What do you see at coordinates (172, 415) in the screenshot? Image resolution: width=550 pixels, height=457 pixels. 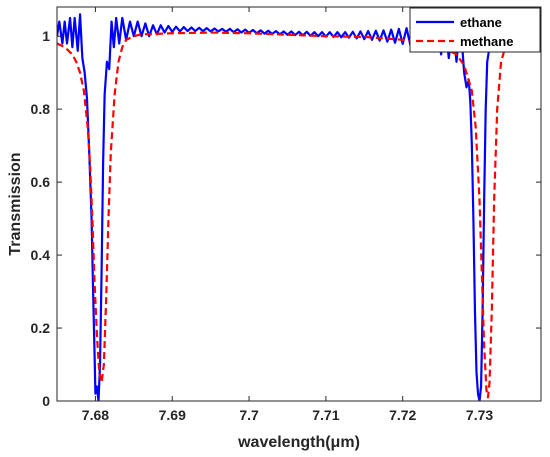 I see `x-tick-label: 7.69` at bounding box center [172, 415].